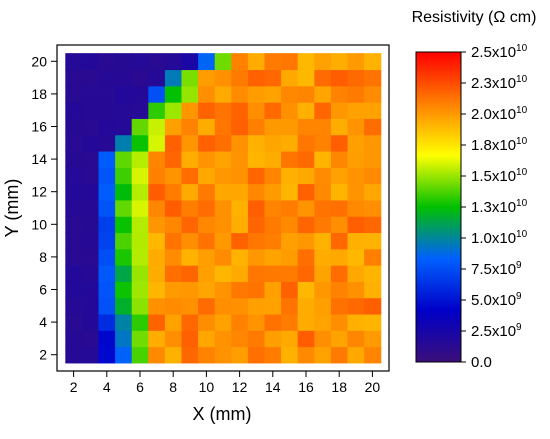 This screenshot has width=550, height=439. Describe the element at coordinates (43, 290) in the screenshot. I see `y-tick-label: 6` at that location.